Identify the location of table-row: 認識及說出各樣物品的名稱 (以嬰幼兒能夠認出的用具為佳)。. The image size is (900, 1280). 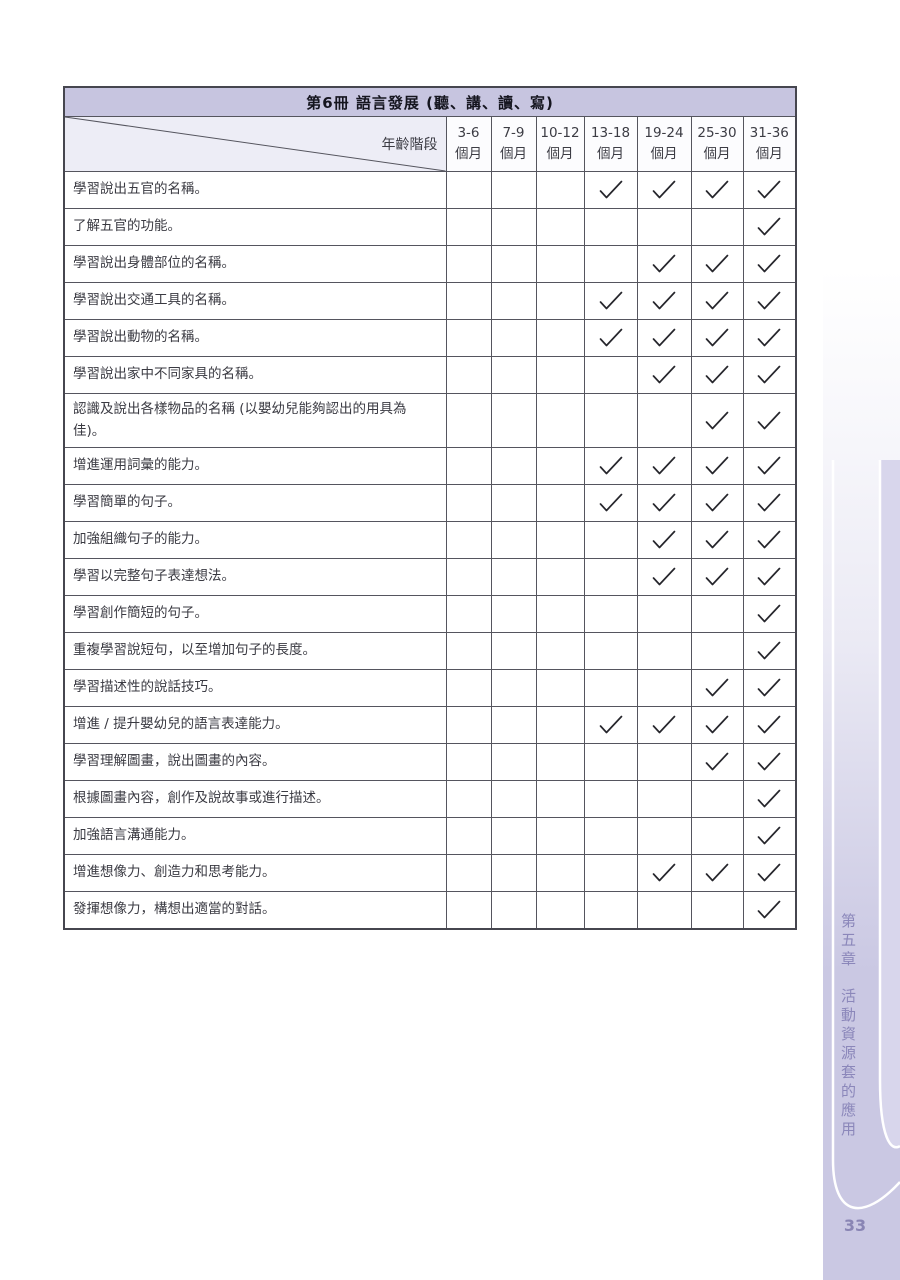
(430, 420).